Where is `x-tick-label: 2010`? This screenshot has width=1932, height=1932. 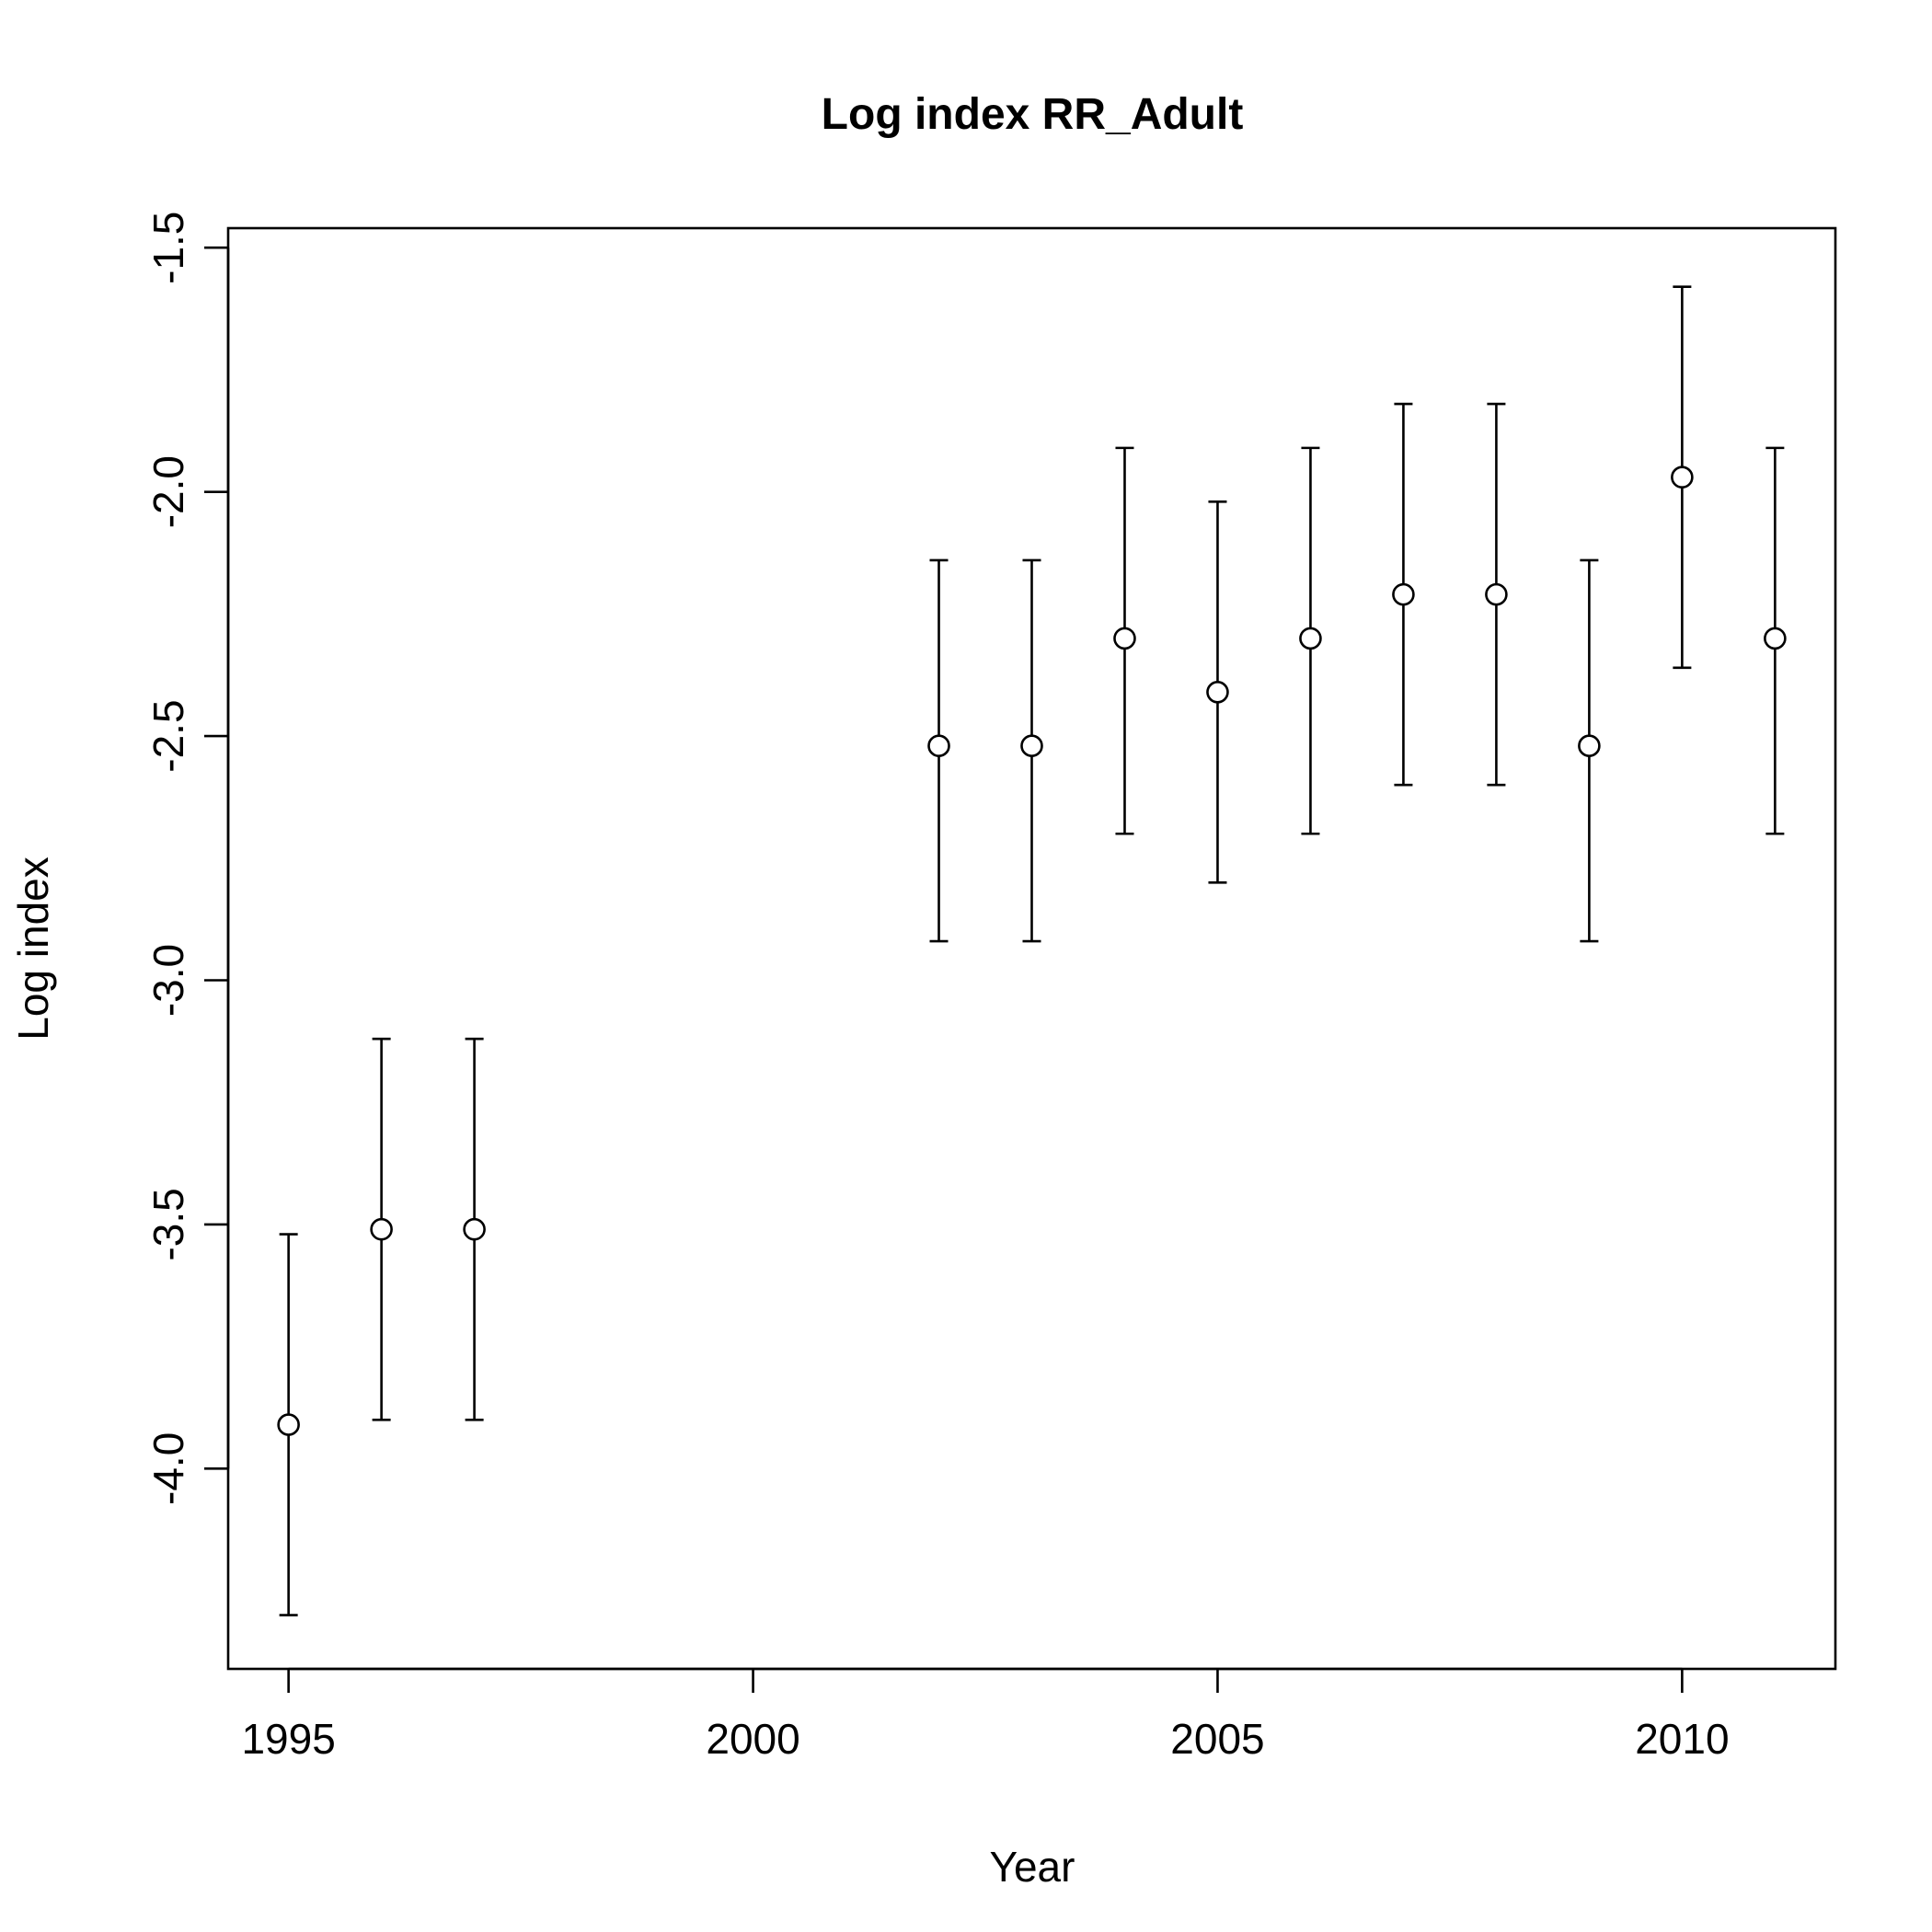
x-tick-label: 2010 is located at coordinates (1682, 1739).